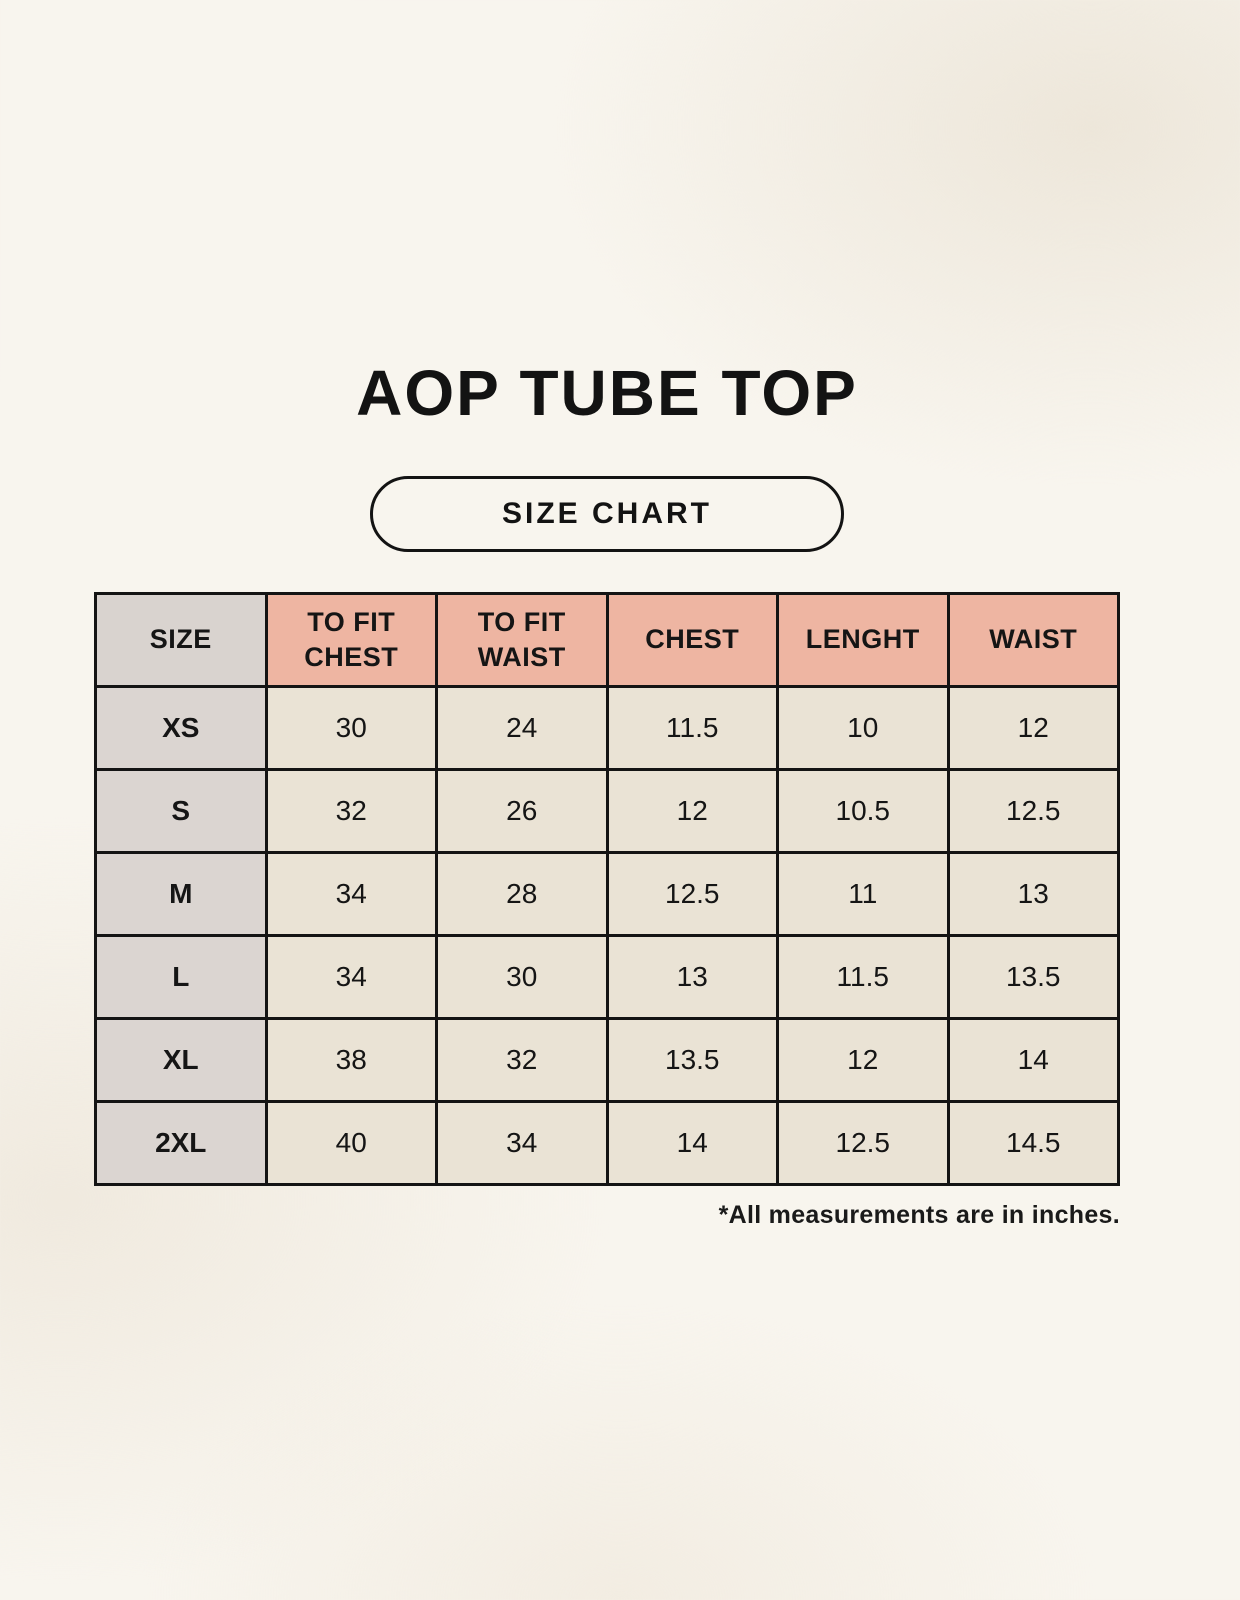  What do you see at coordinates (522, 811) in the screenshot?
I see `cell-value: 26` at bounding box center [522, 811].